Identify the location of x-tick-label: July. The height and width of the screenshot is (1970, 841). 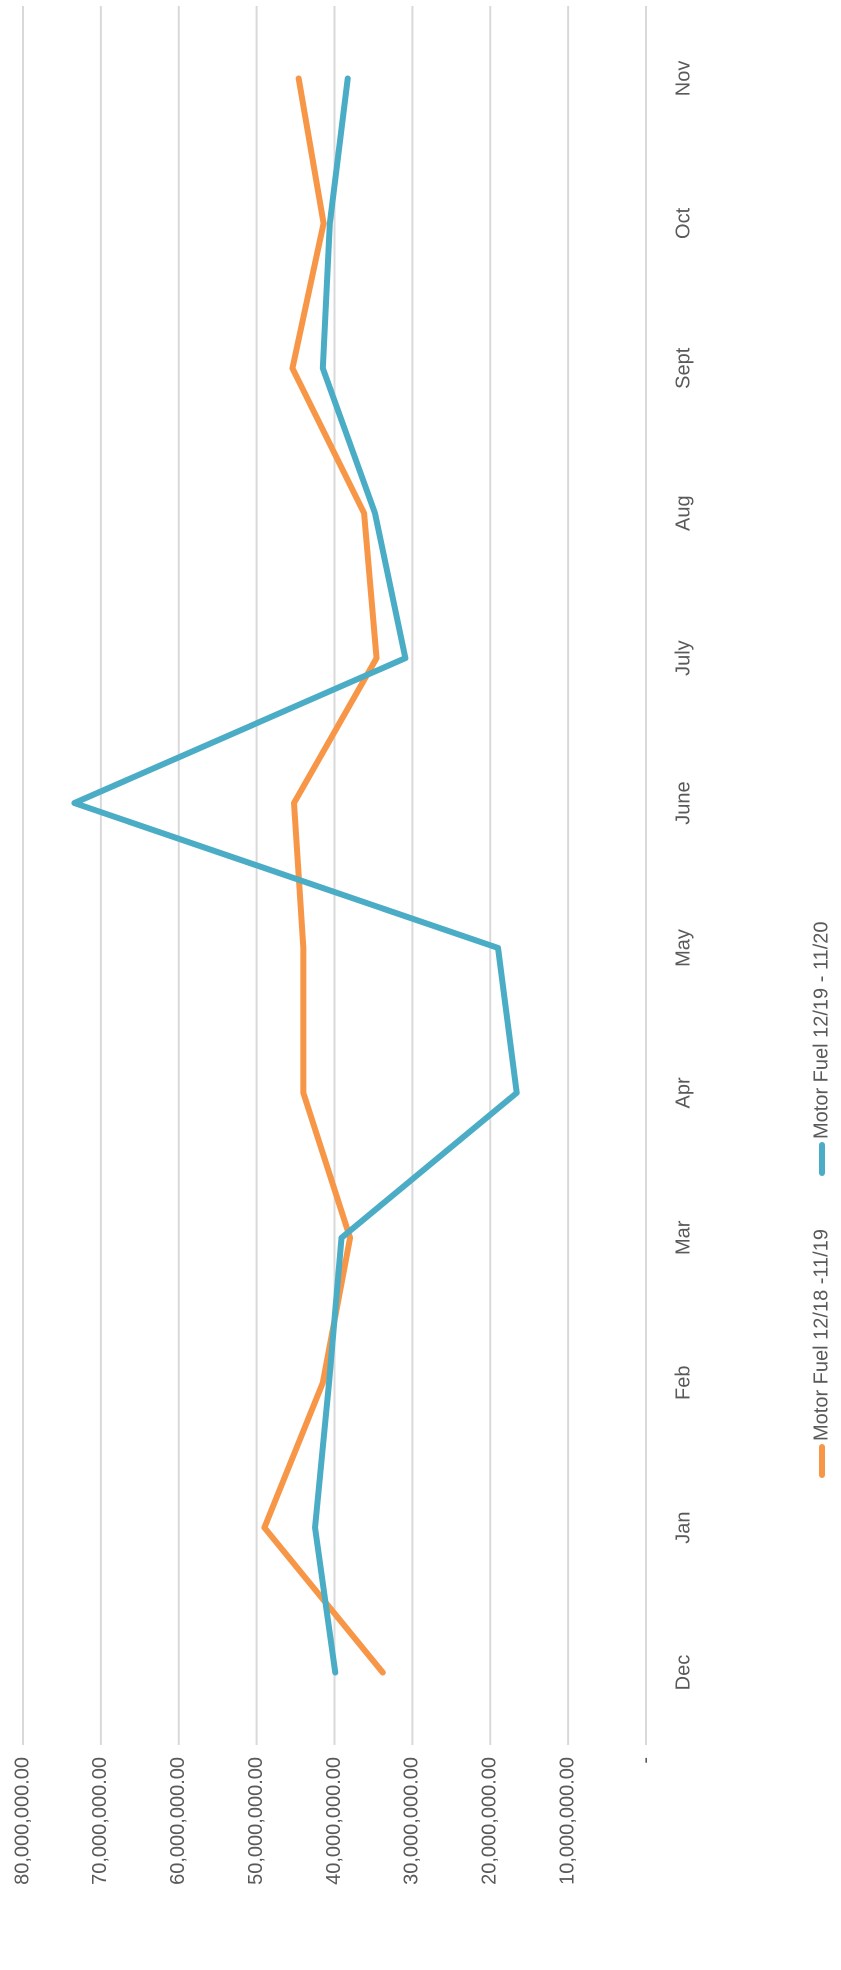
(683, 658).